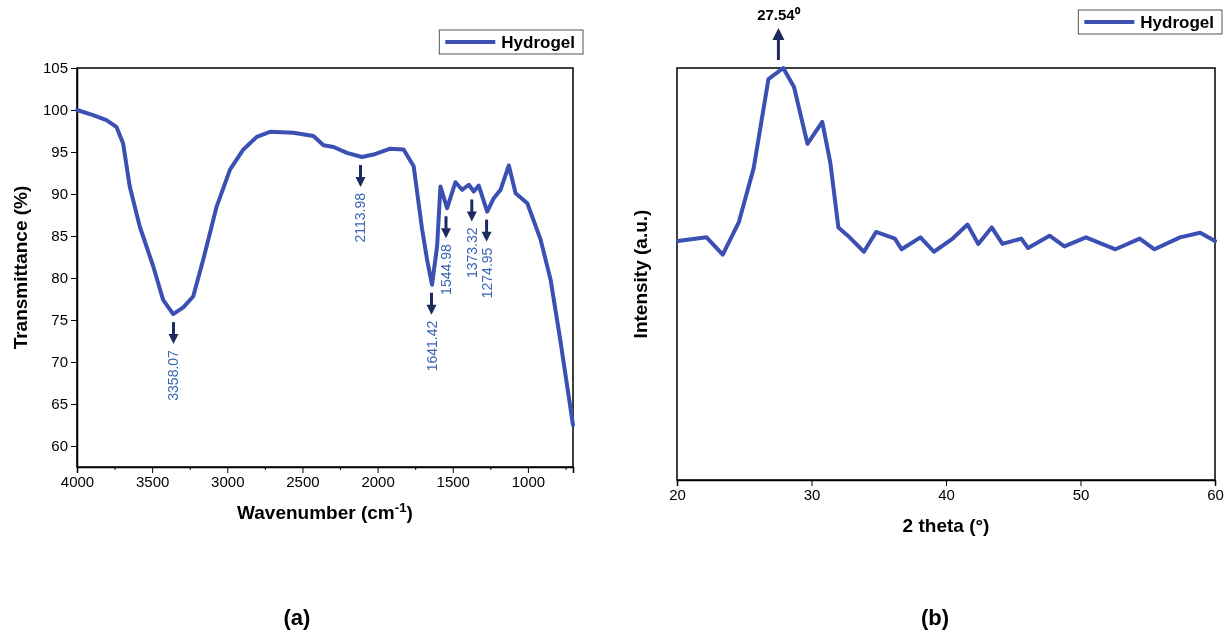 The width and height of the screenshot is (1226, 633). What do you see at coordinates (528, 481) in the screenshot?
I see `x-tick-label: 1000` at bounding box center [528, 481].